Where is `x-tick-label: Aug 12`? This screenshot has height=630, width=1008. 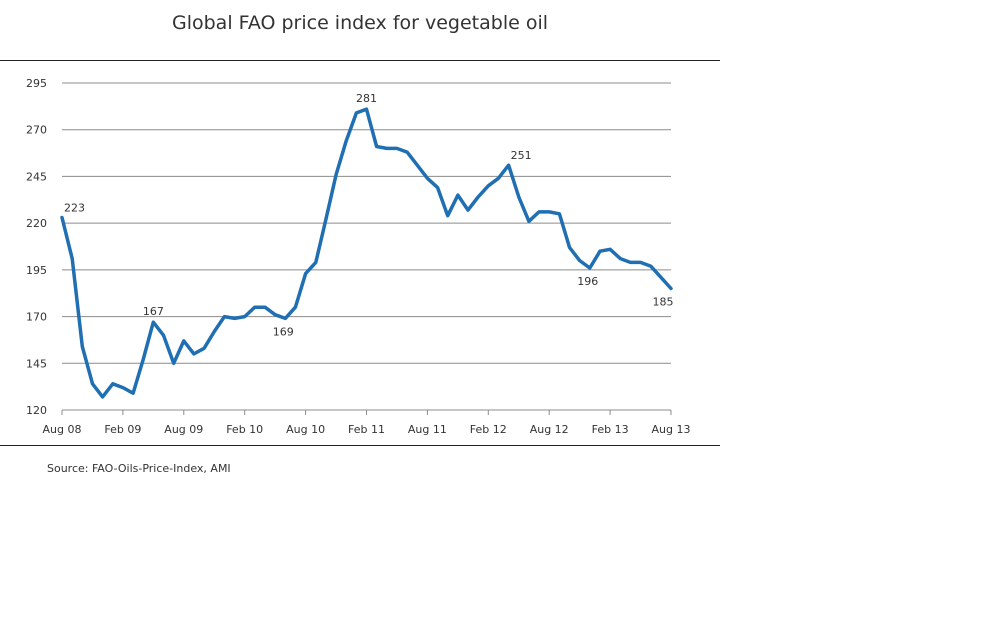 x-tick-label: Aug 12 is located at coordinates (549, 429).